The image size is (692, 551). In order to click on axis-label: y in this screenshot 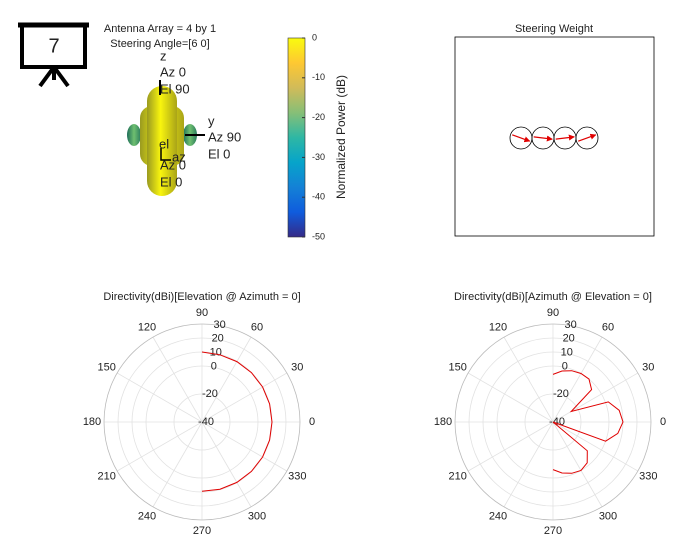, I will do `click(211, 120)`.